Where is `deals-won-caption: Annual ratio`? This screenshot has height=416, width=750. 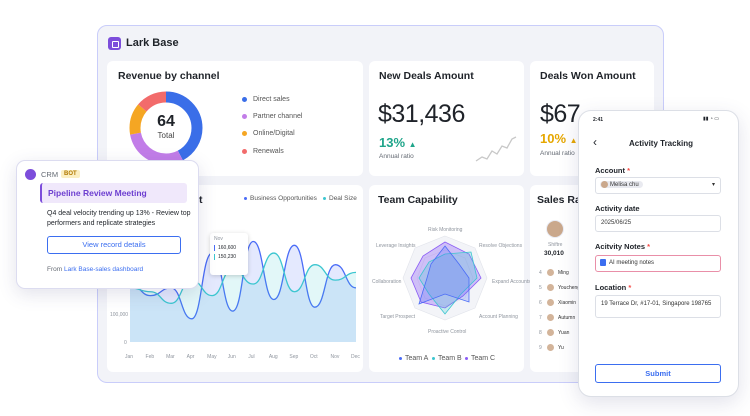
deals-won-caption: Annual ratio is located at coordinates (557, 153).